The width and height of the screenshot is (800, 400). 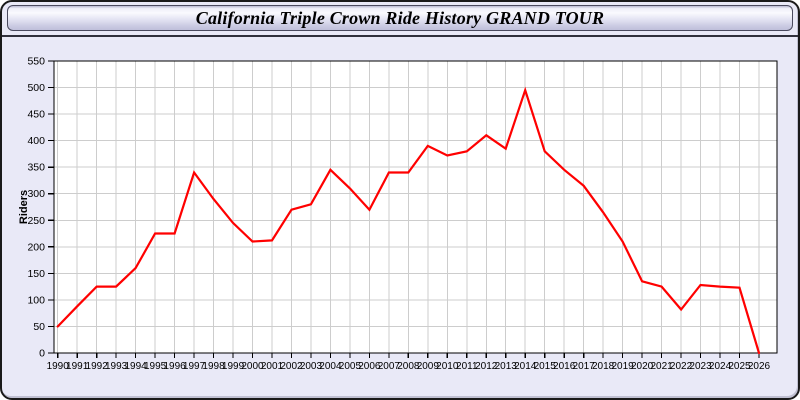 I want to click on y-tick-label: 400, so click(x=36, y=141).